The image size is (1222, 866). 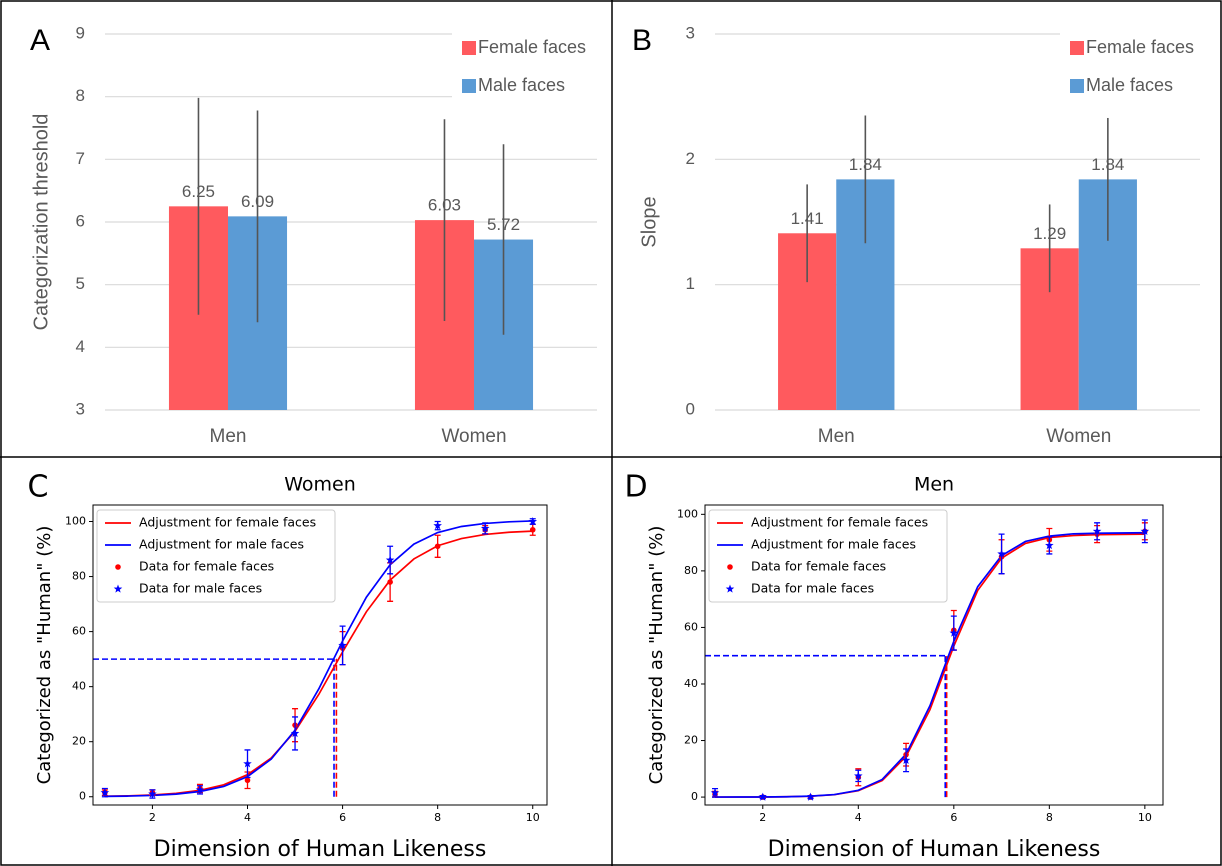 I want to click on value-label: 5.72, so click(x=503, y=224).